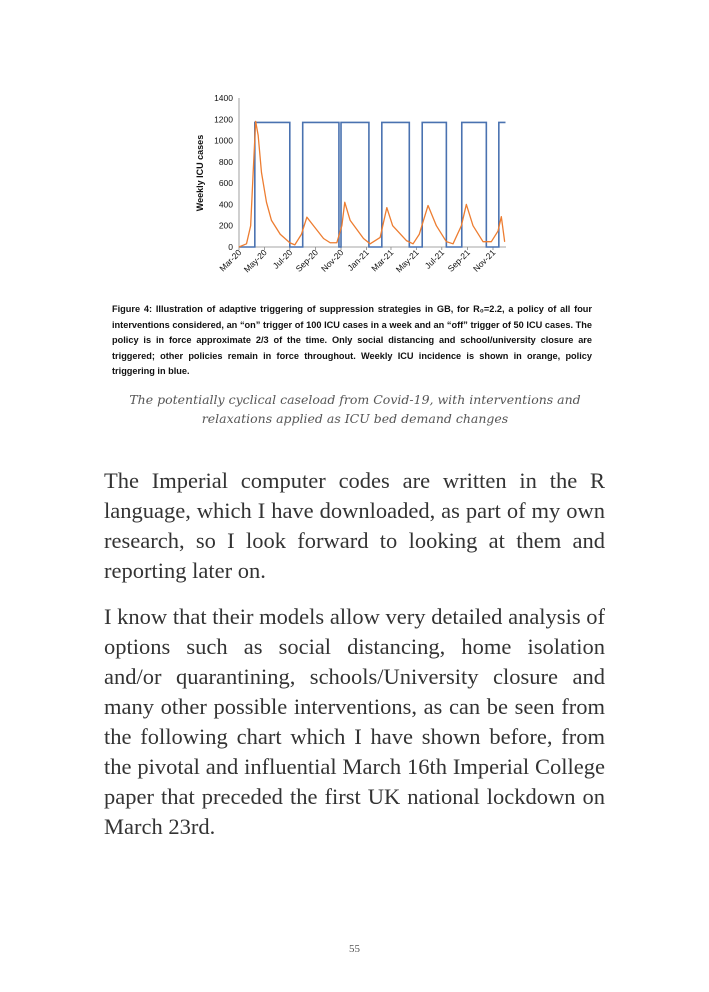 The width and height of the screenshot is (709, 992). I want to click on y-axis-label: Weekly ICU cases, so click(200, 173).